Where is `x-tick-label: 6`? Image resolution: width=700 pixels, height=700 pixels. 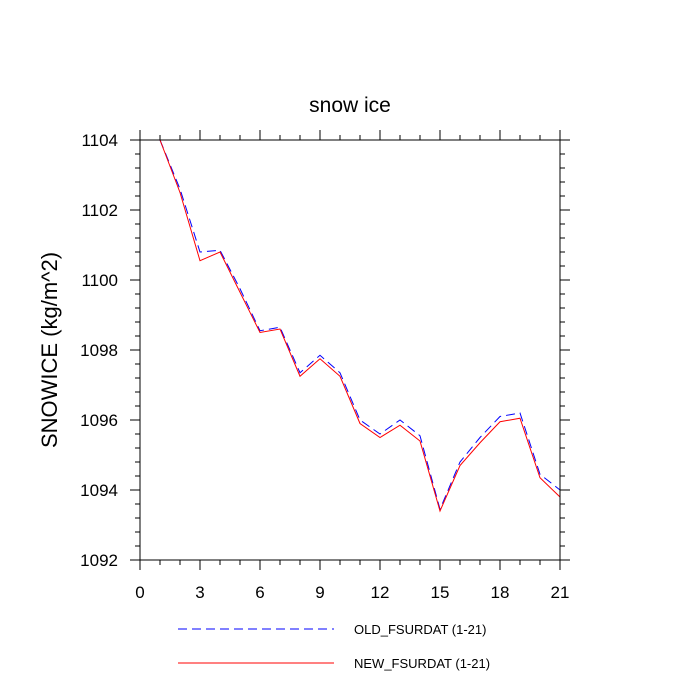
x-tick-label: 6 is located at coordinates (259, 592).